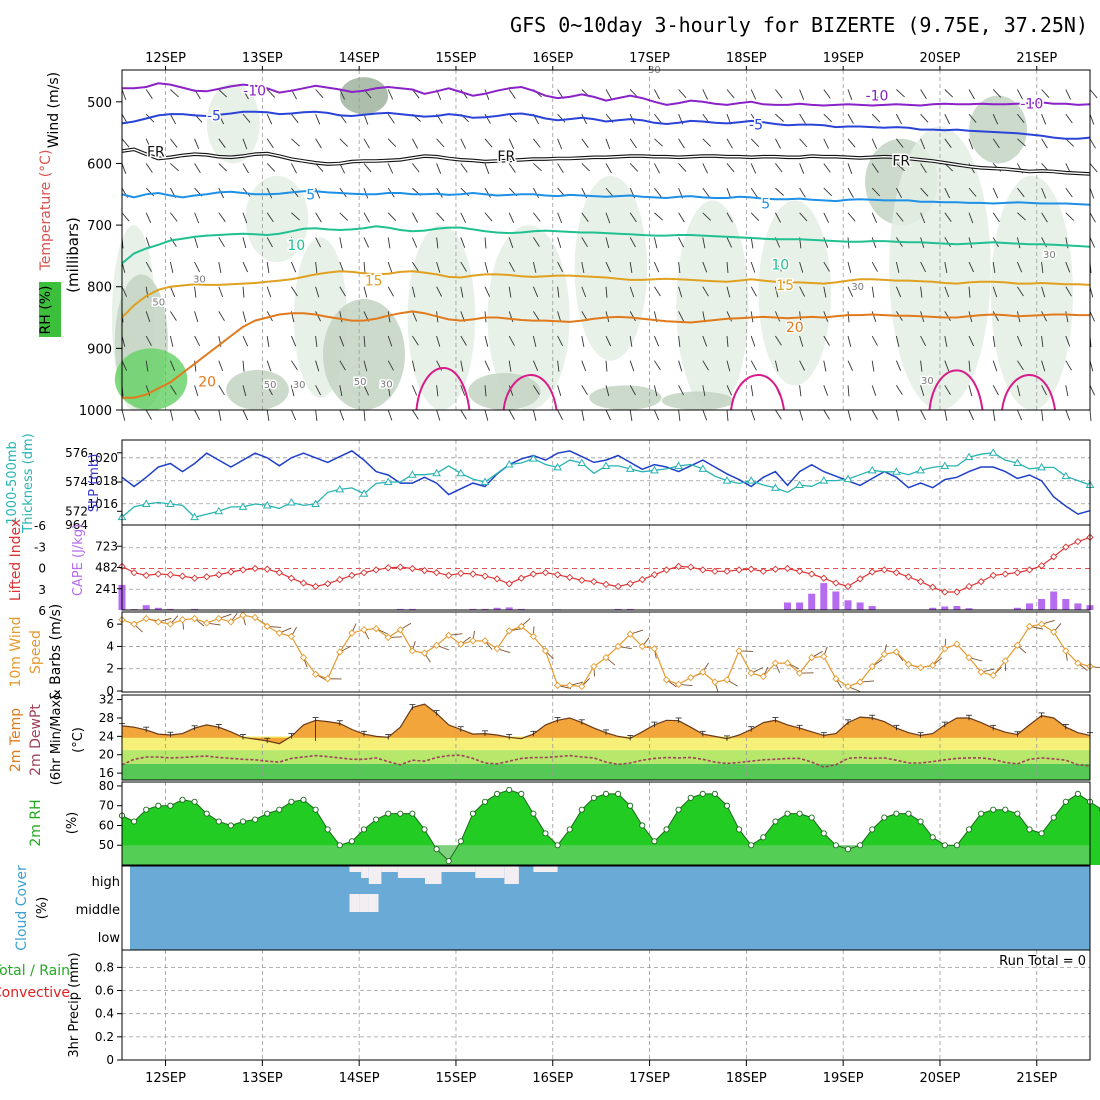  Describe the element at coordinates (76, 453) in the screenshot. I see `thickness-tick-label: 576` at that location.